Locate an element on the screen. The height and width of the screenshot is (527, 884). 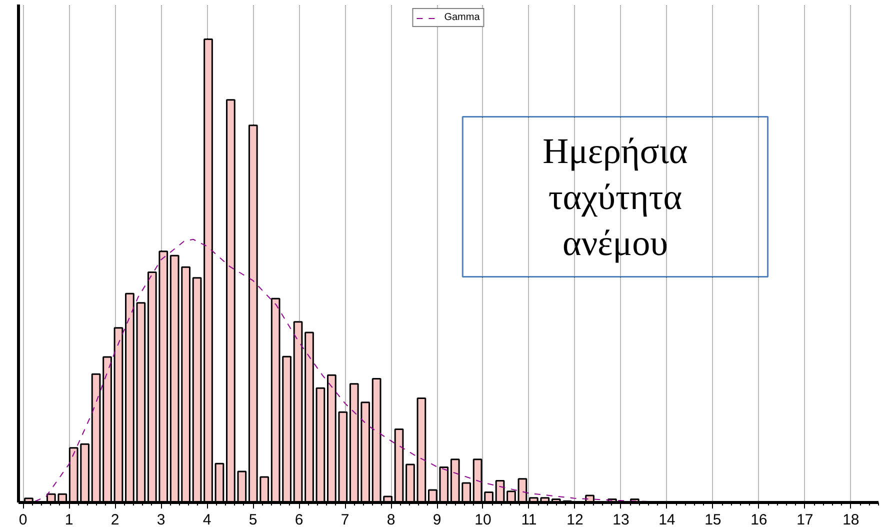
x-tick-label: 7 is located at coordinates (345, 519).